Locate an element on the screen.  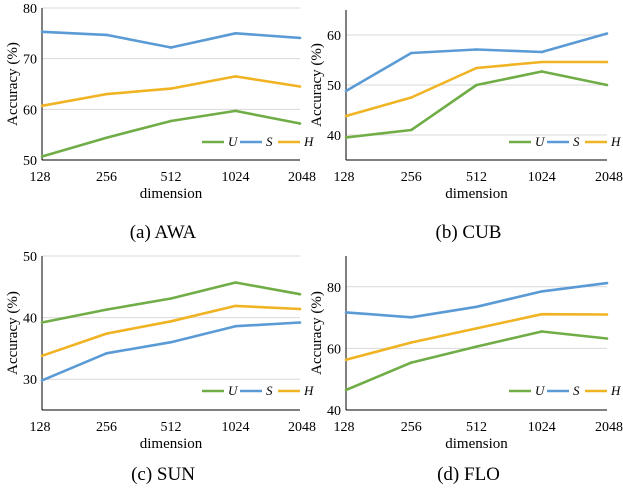
y-tick-label: 70 is located at coordinates (30, 60).